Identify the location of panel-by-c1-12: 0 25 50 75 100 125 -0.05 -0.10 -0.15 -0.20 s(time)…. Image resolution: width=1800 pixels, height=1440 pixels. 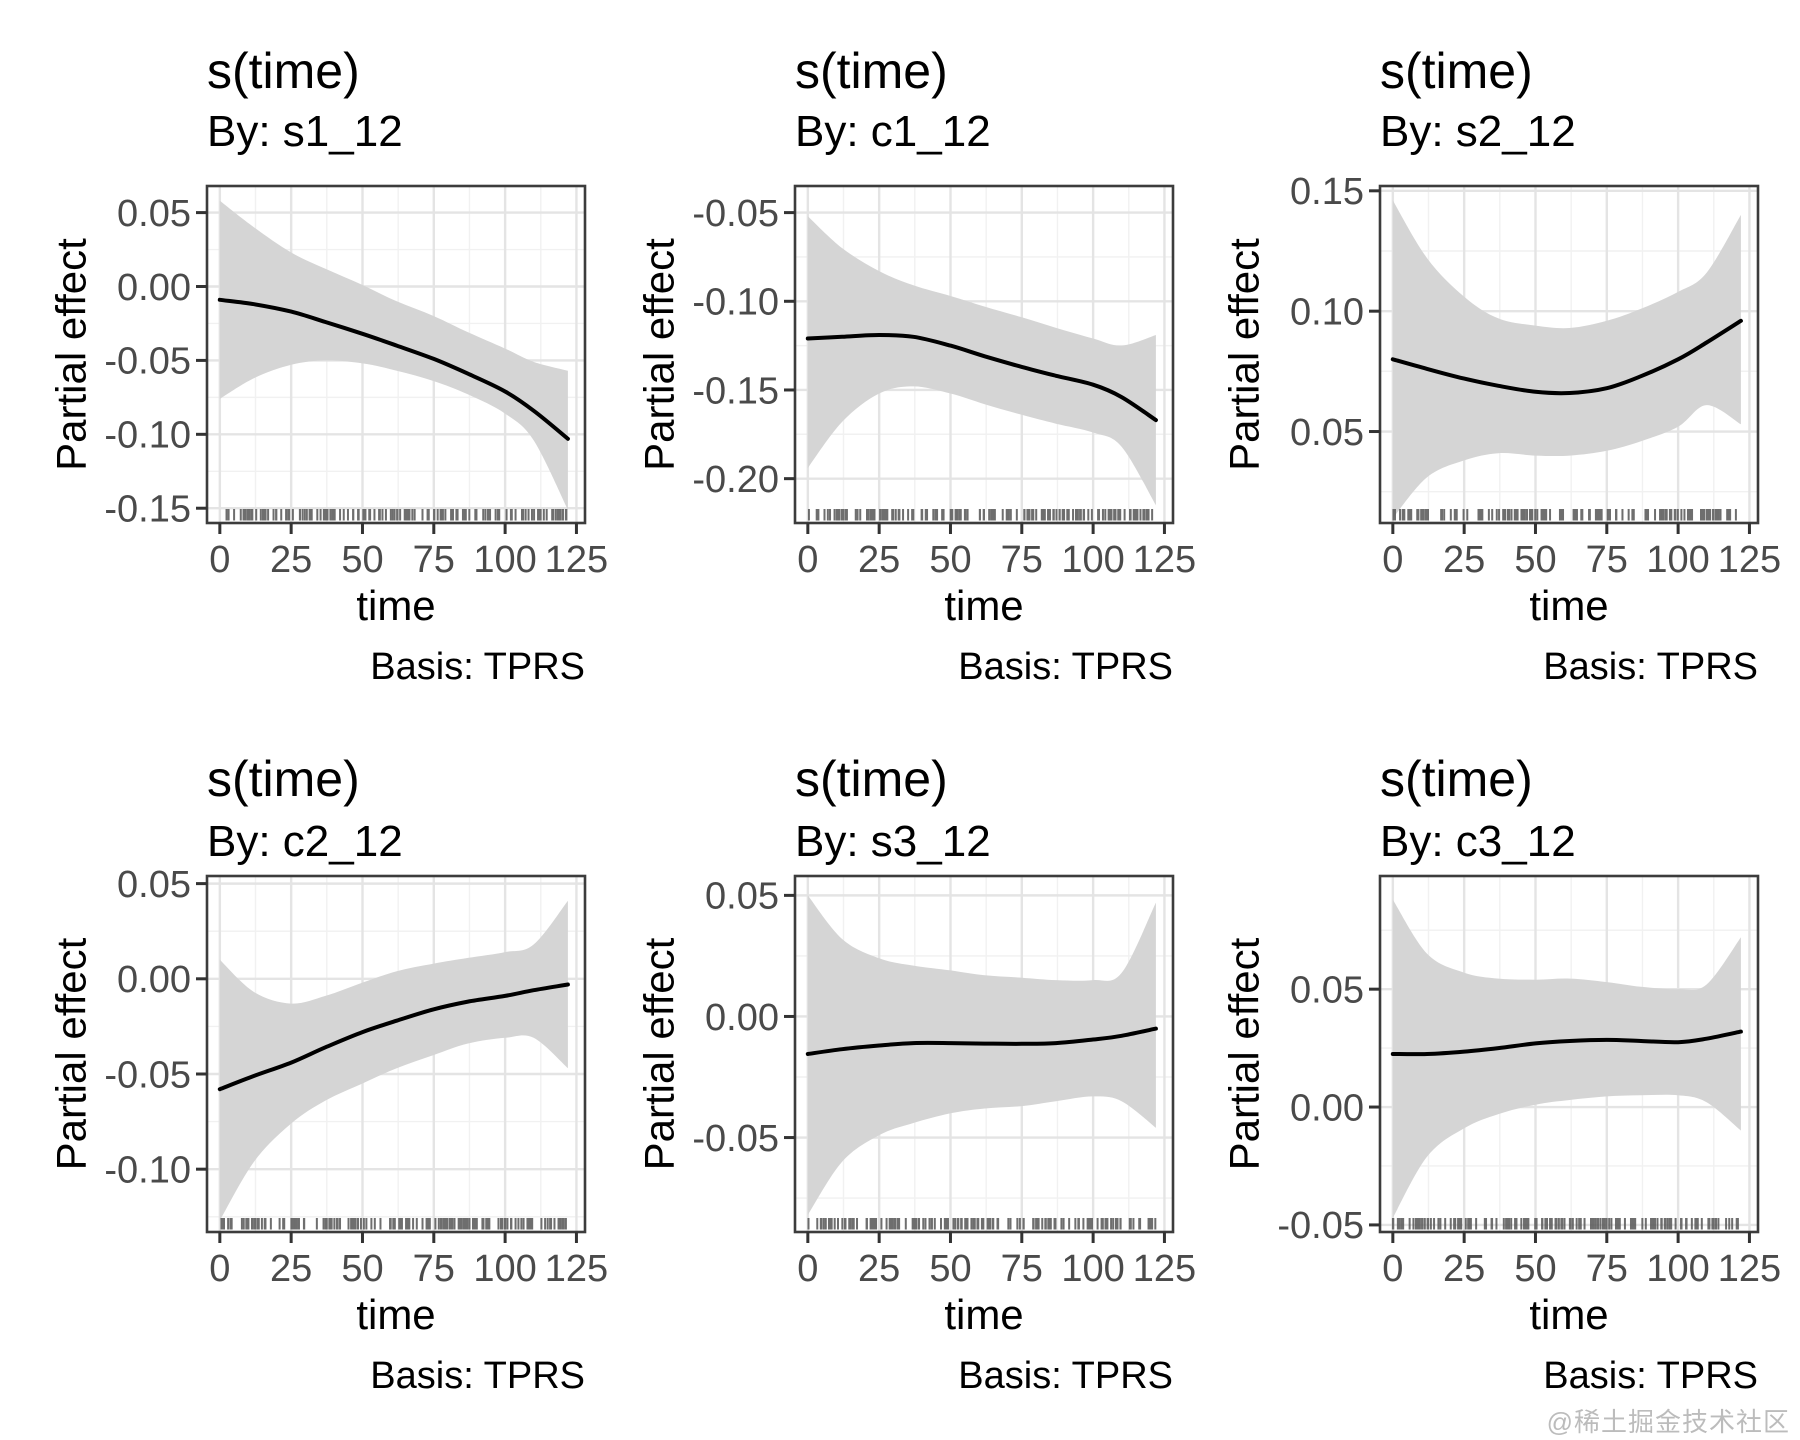
(916, 365).